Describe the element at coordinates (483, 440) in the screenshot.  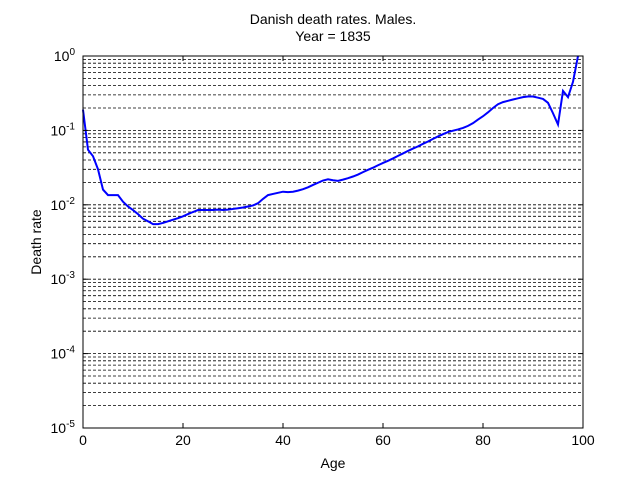
I see `x-tick-label: 80` at that location.